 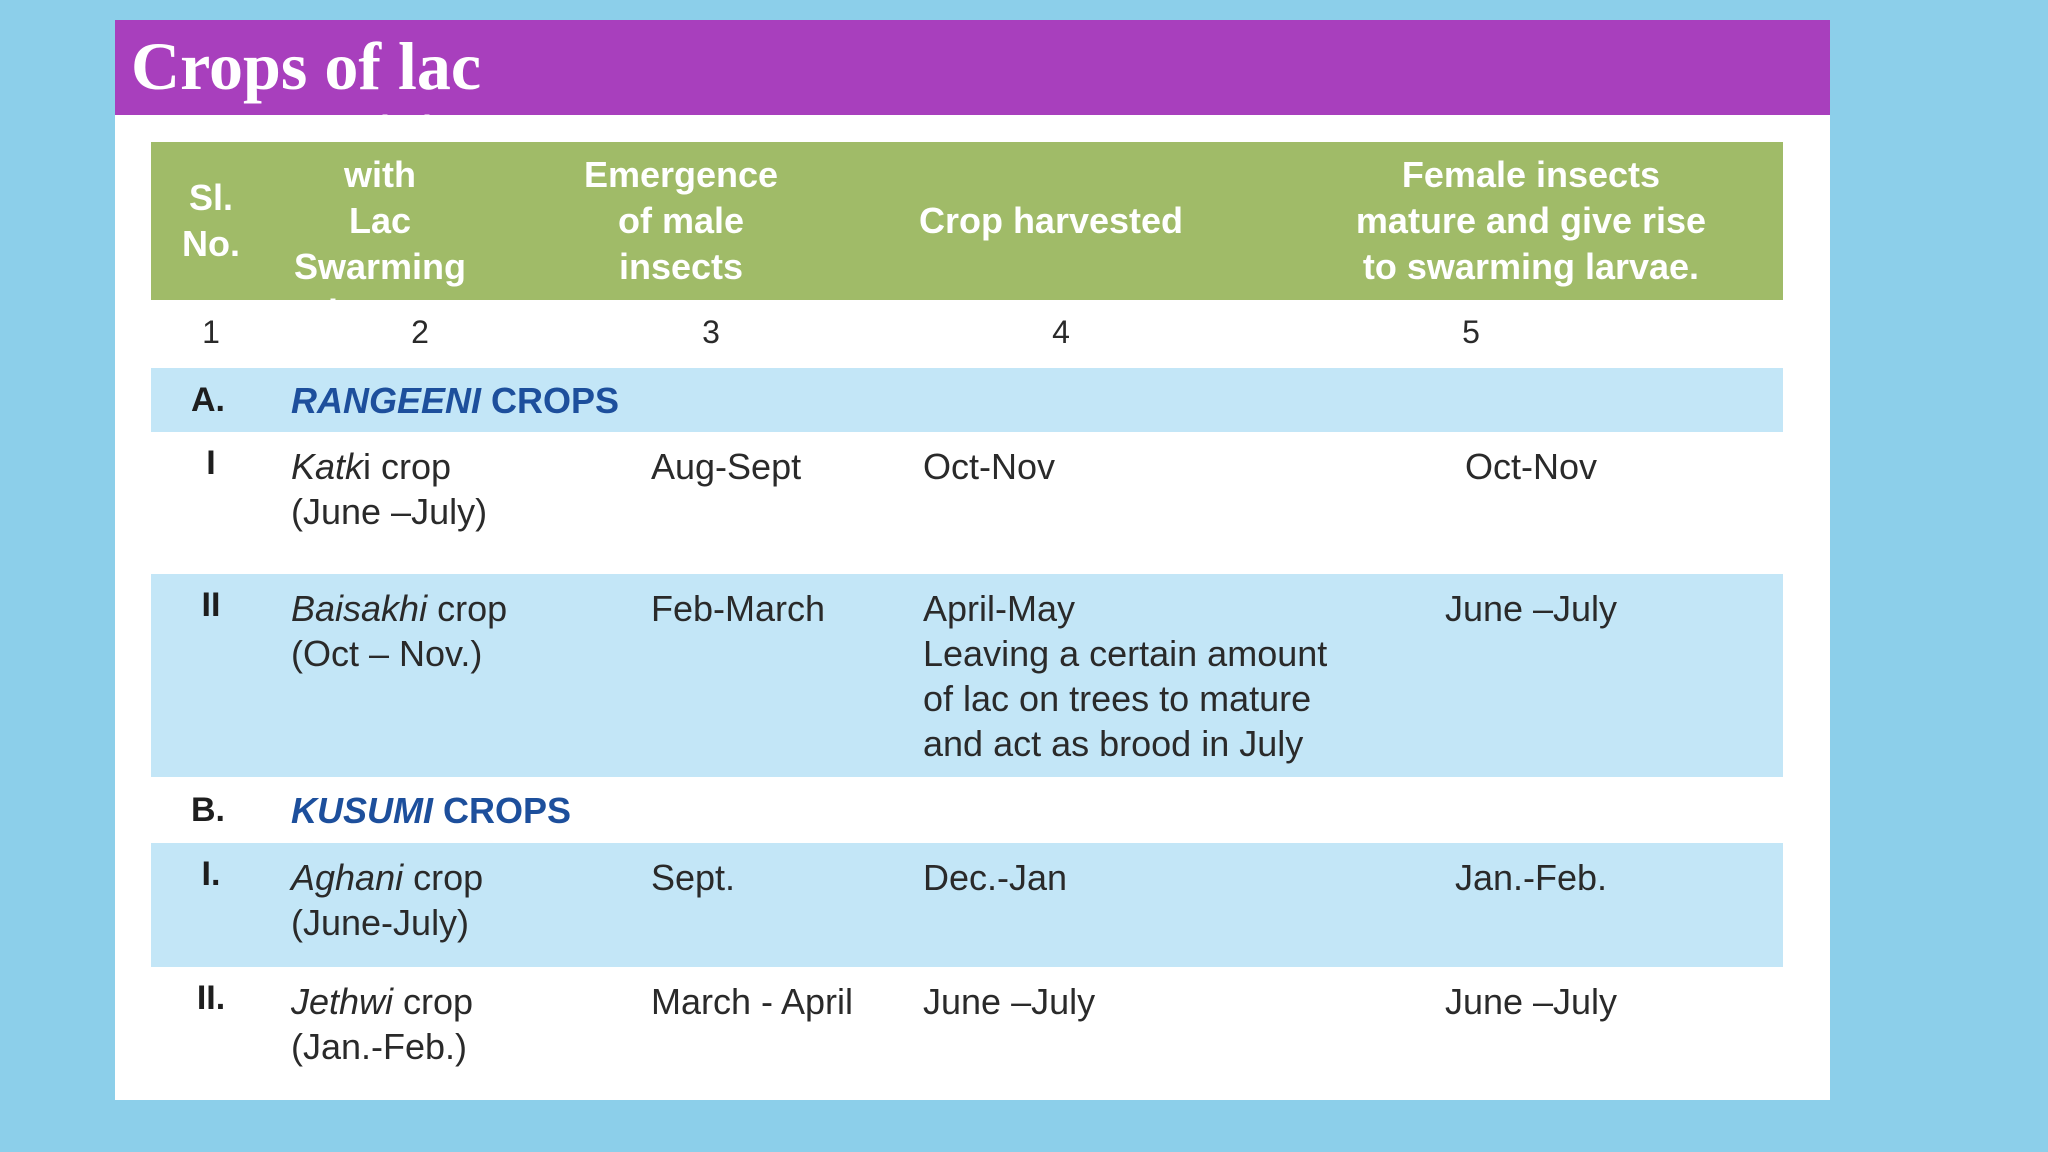 What do you see at coordinates (1531, 877) in the screenshot?
I see `row-female-insects: Jan.-Feb.` at bounding box center [1531, 877].